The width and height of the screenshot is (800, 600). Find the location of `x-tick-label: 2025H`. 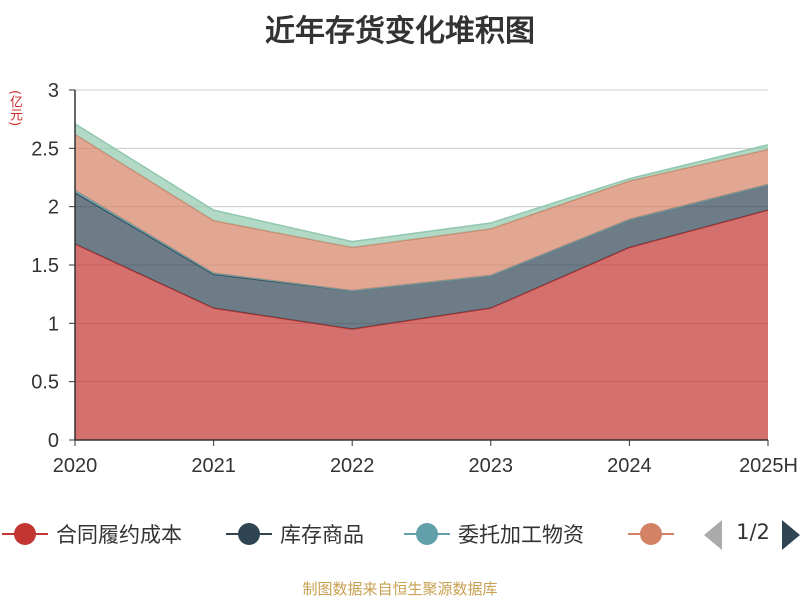

x-tick-label: 2025H is located at coordinates (768, 466).